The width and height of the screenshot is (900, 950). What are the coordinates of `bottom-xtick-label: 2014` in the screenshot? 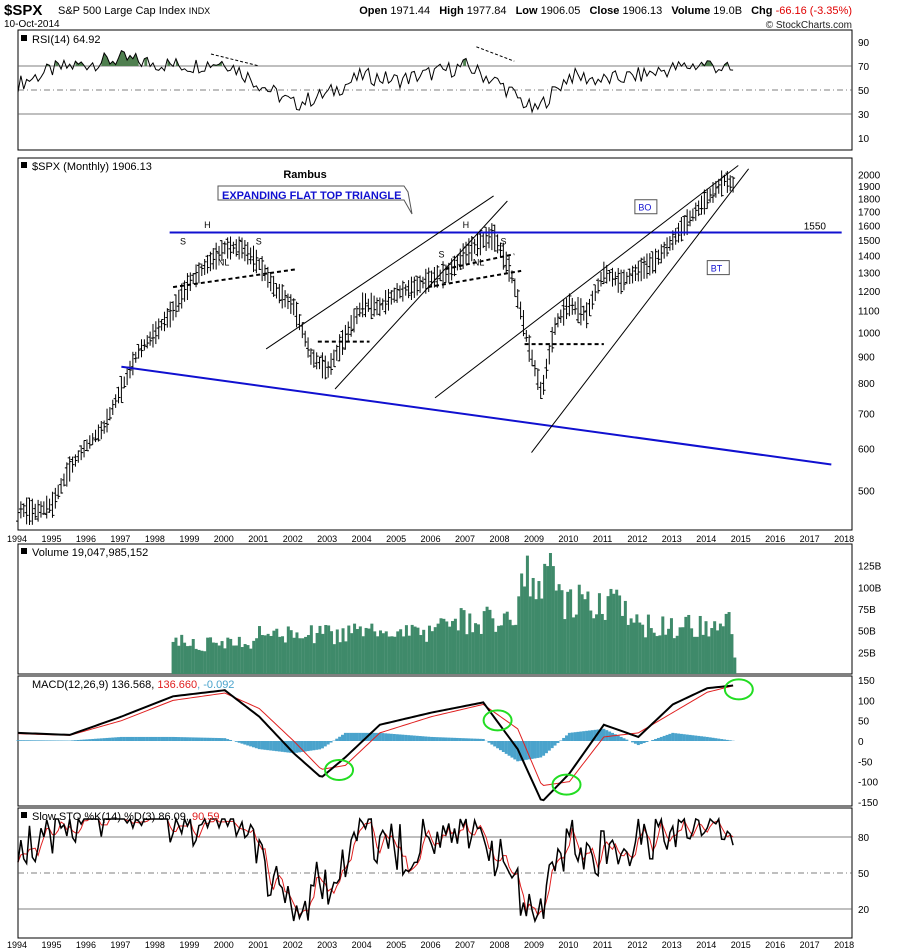 It's located at (706, 945).